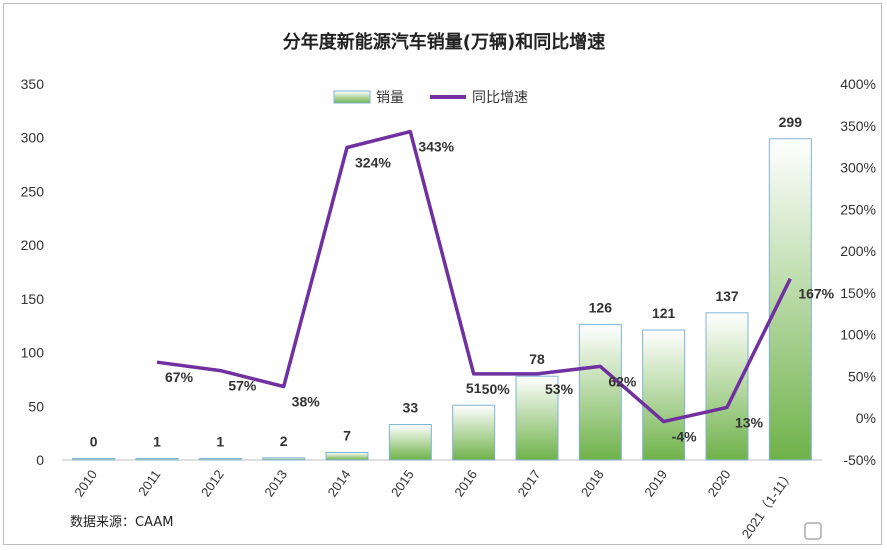  I want to click on y-left-tick-label: 250, so click(33, 191).